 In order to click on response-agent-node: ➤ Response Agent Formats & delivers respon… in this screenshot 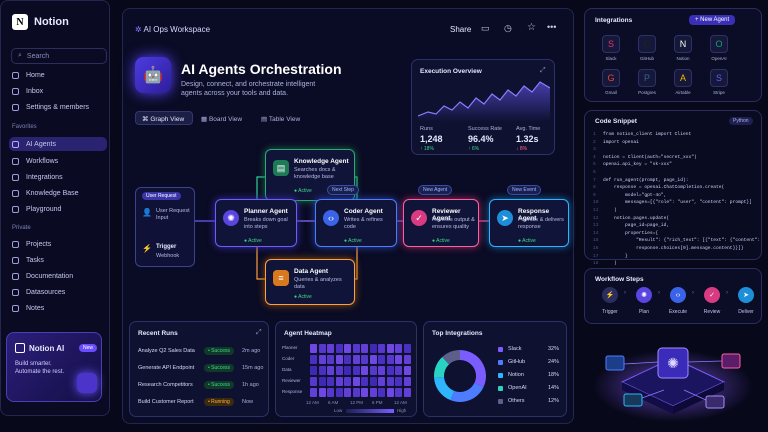, I will do `click(529, 223)`.